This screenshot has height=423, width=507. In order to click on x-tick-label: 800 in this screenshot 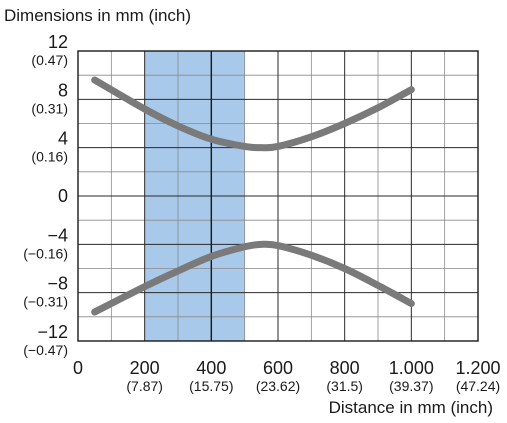, I will do `click(345, 368)`.